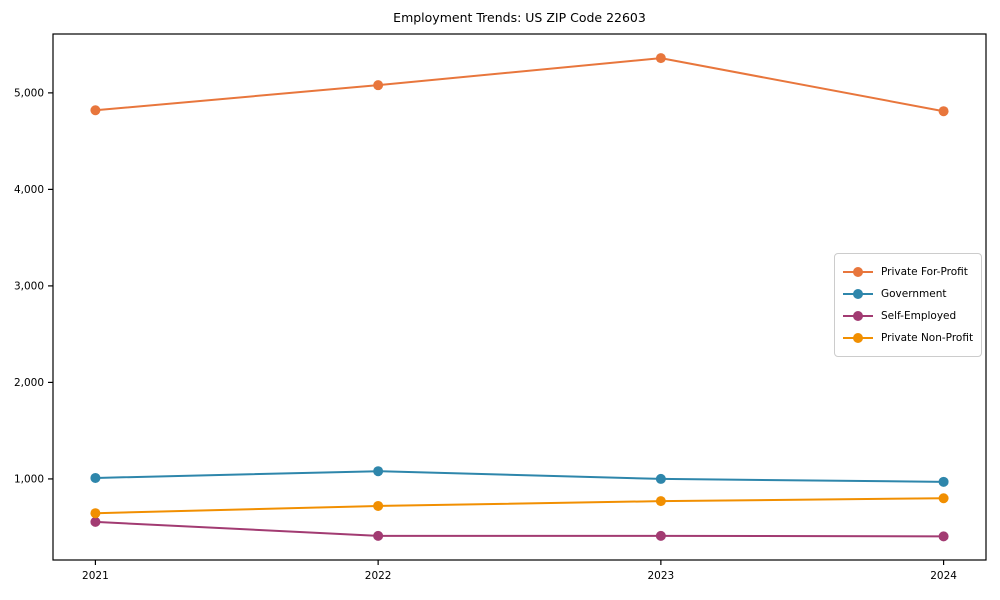 Image resolution: width=1000 pixels, height=600 pixels. Describe the element at coordinates (378, 505) in the screenshot. I see `data-point-private-non-profit-2022` at that location.